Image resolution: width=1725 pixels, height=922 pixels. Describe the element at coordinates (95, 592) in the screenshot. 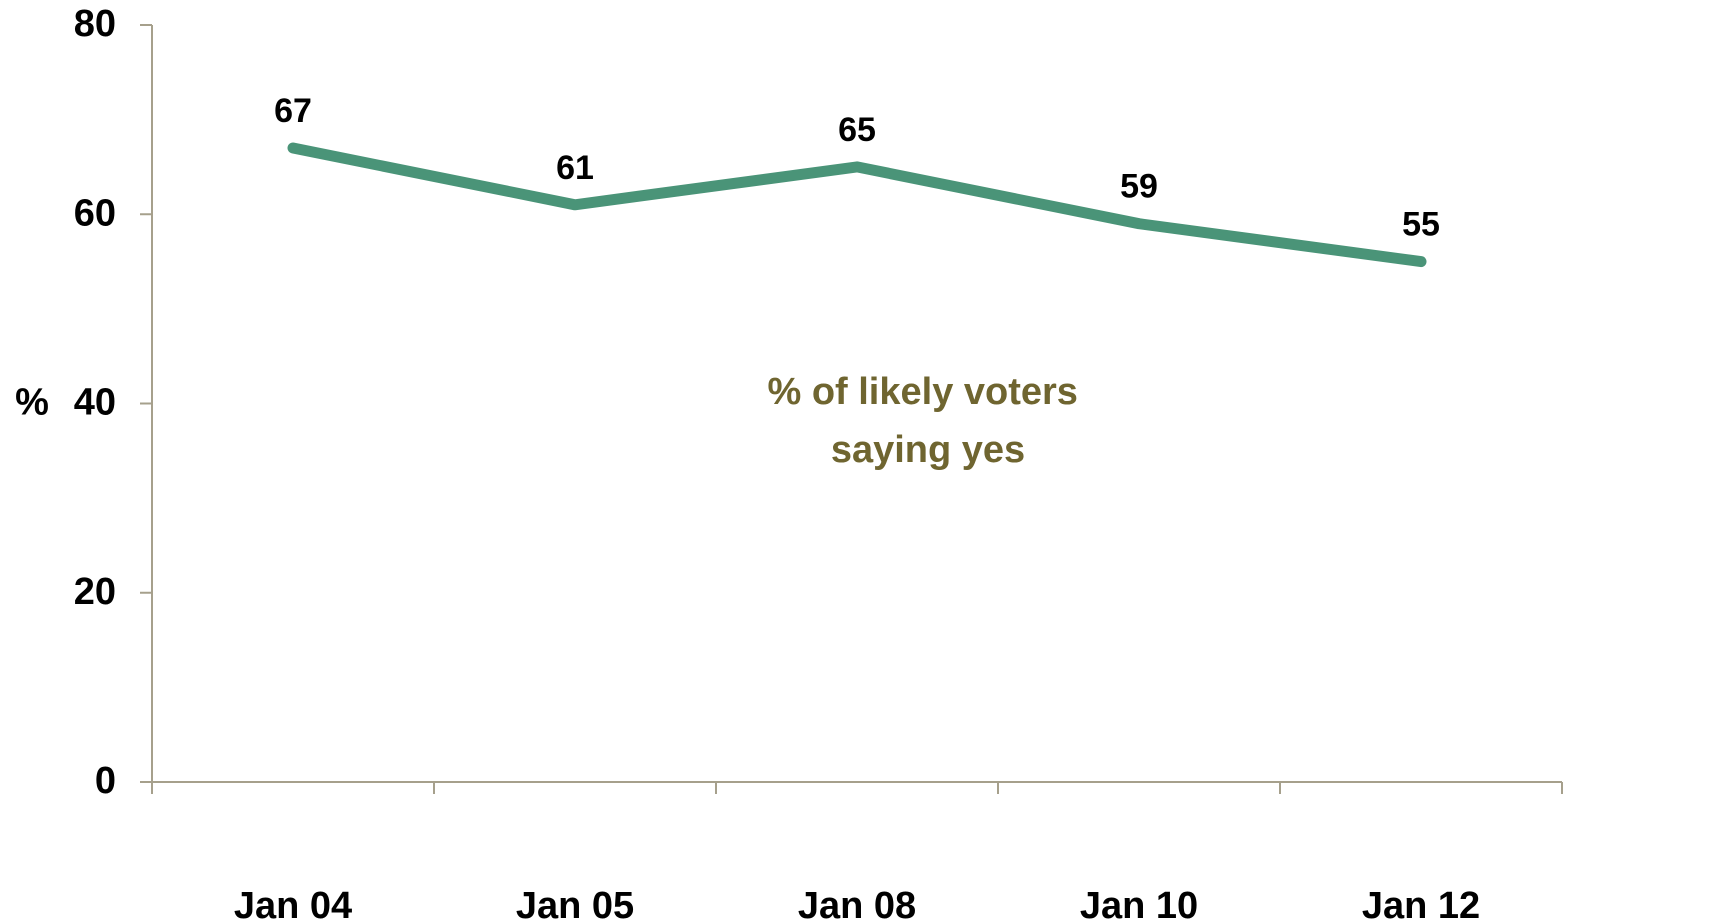

I see `y-tick-label: 20` at that location.